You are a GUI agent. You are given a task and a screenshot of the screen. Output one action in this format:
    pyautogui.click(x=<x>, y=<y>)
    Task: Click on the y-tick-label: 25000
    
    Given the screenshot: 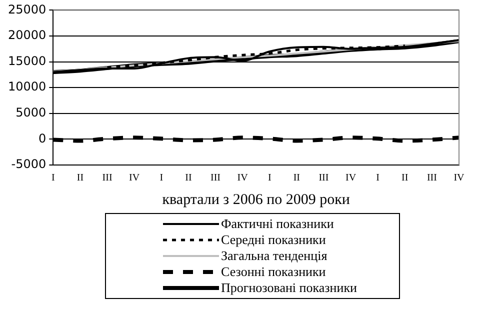 What is the action you would take?
    pyautogui.click(x=27, y=9)
    